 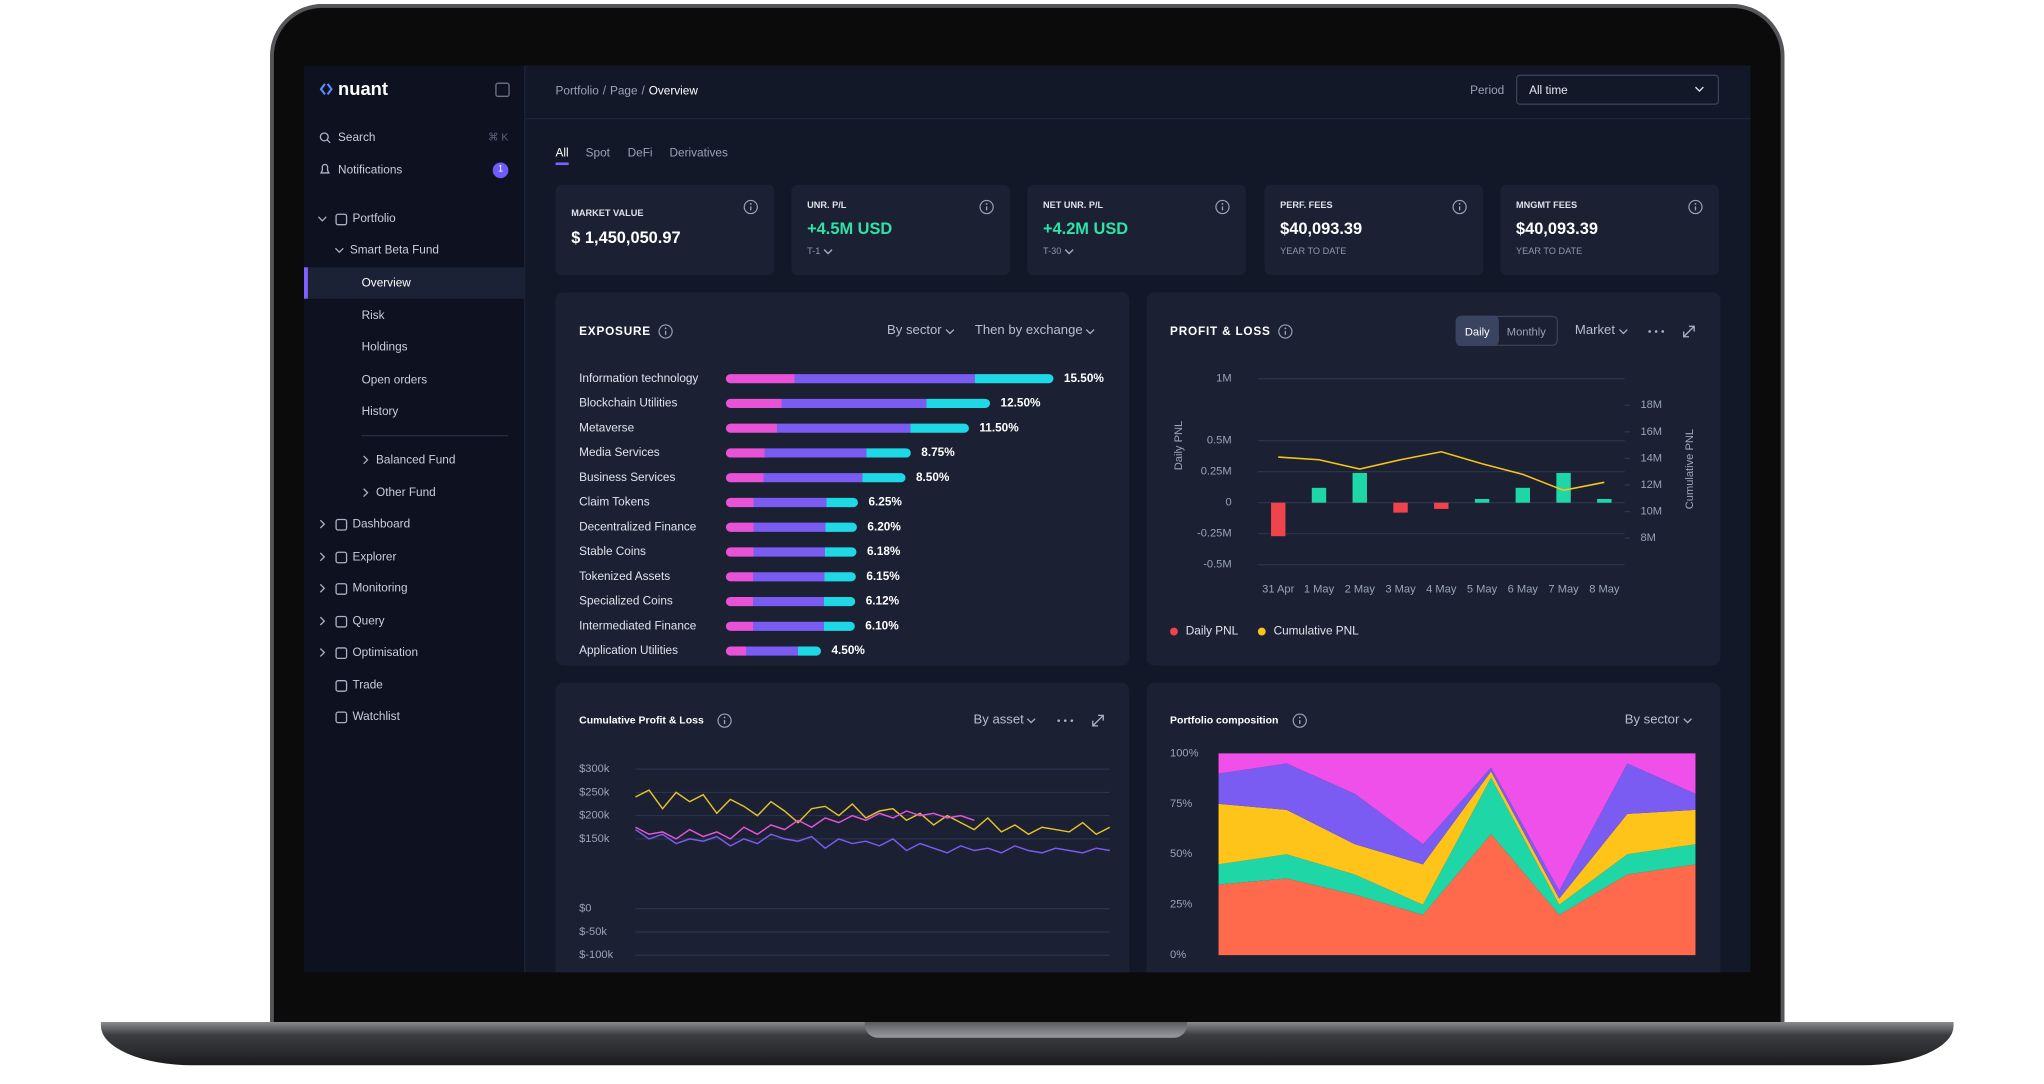 What do you see at coordinates (380, 588) in the screenshot?
I see `nav-item: Monitoring` at bounding box center [380, 588].